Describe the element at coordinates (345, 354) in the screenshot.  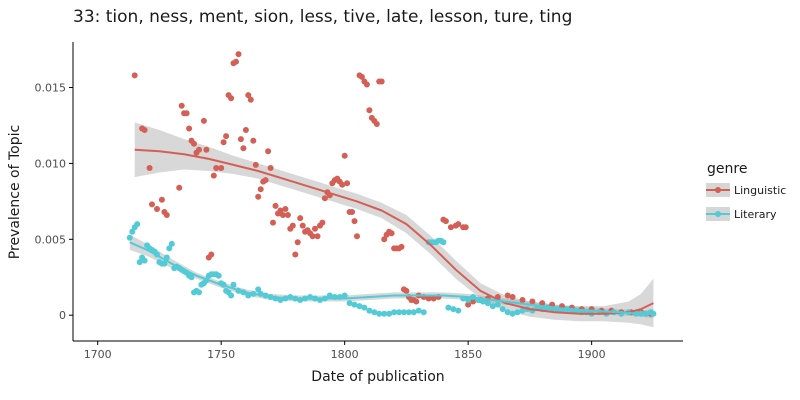
I see `x-tick-label-1800: 1800` at that location.